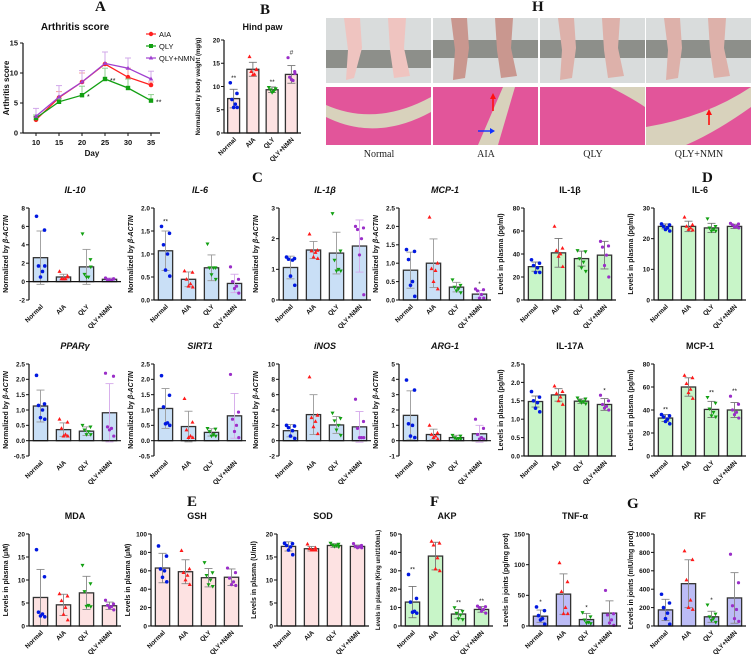  Describe the element at coordinates (517, 254) in the screenshot. I see `y-tick-label: 40` at that location.